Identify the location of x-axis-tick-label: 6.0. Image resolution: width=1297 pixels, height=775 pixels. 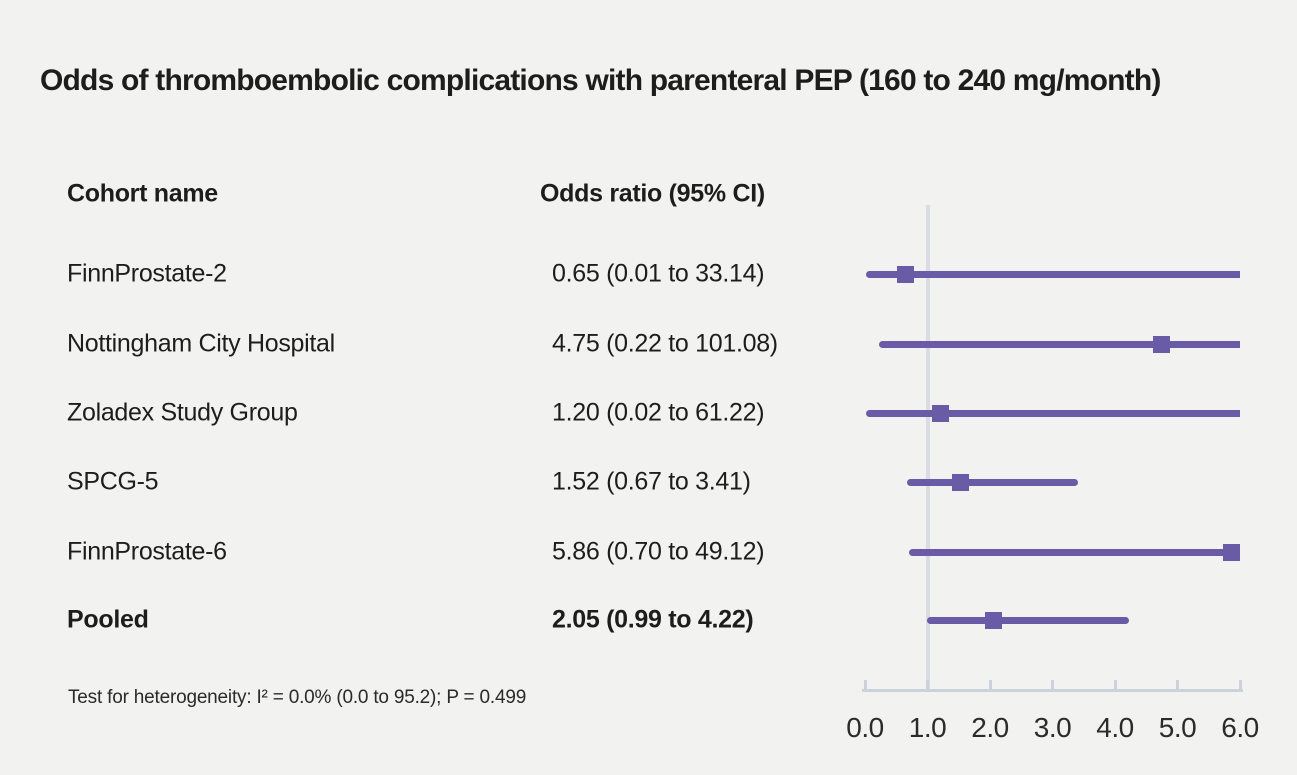
(1240, 727).